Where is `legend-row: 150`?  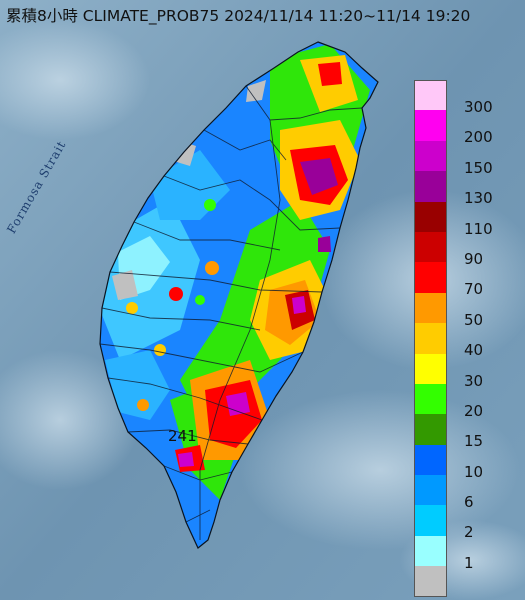 legend-row: 150 is located at coordinates (464, 156).